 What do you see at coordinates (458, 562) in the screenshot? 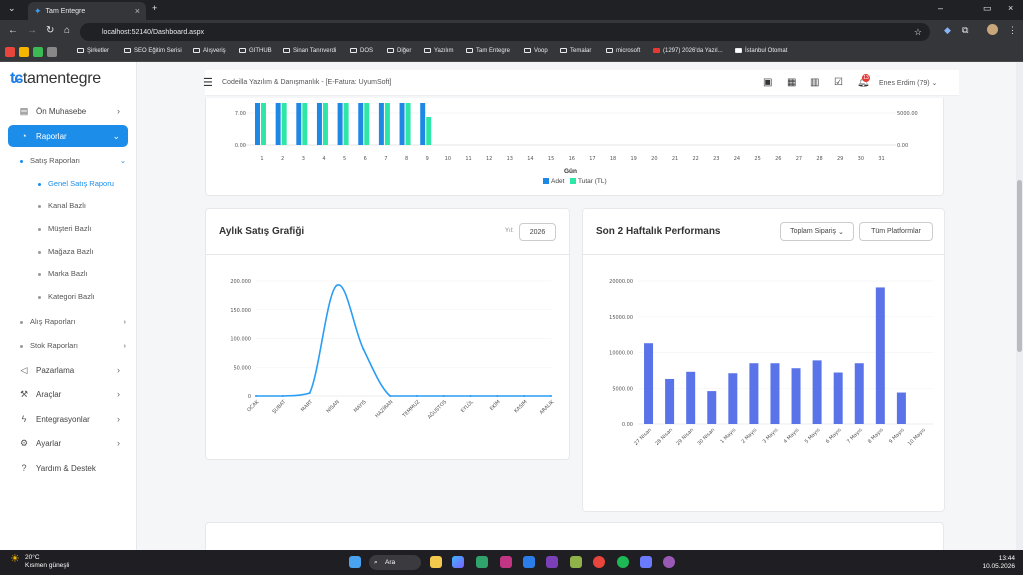
I see `copilot-icon` at bounding box center [458, 562].